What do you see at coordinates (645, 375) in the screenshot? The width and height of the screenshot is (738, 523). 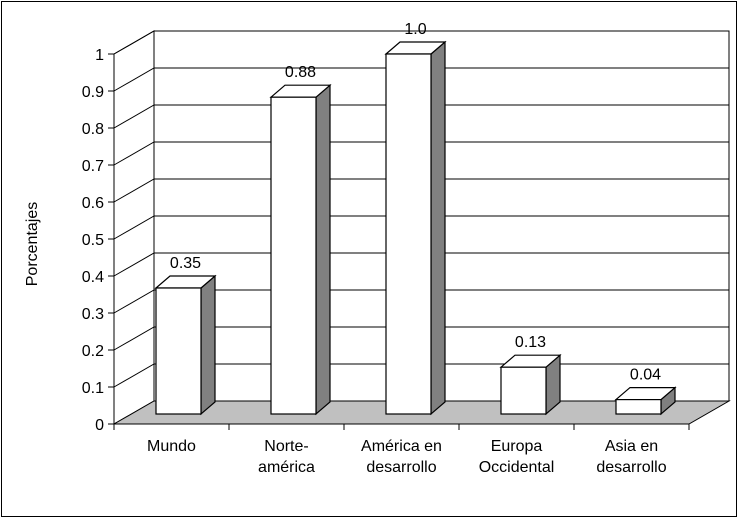 I see `data-label: 0.04` at bounding box center [645, 375].